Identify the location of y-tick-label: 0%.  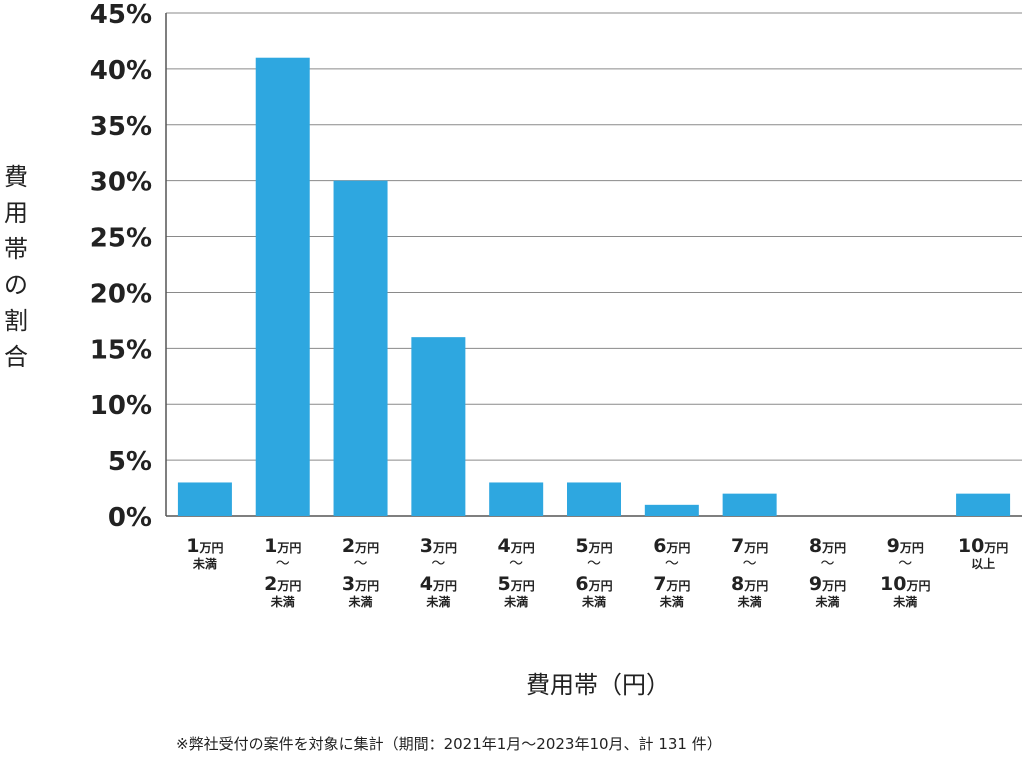
(130, 518).